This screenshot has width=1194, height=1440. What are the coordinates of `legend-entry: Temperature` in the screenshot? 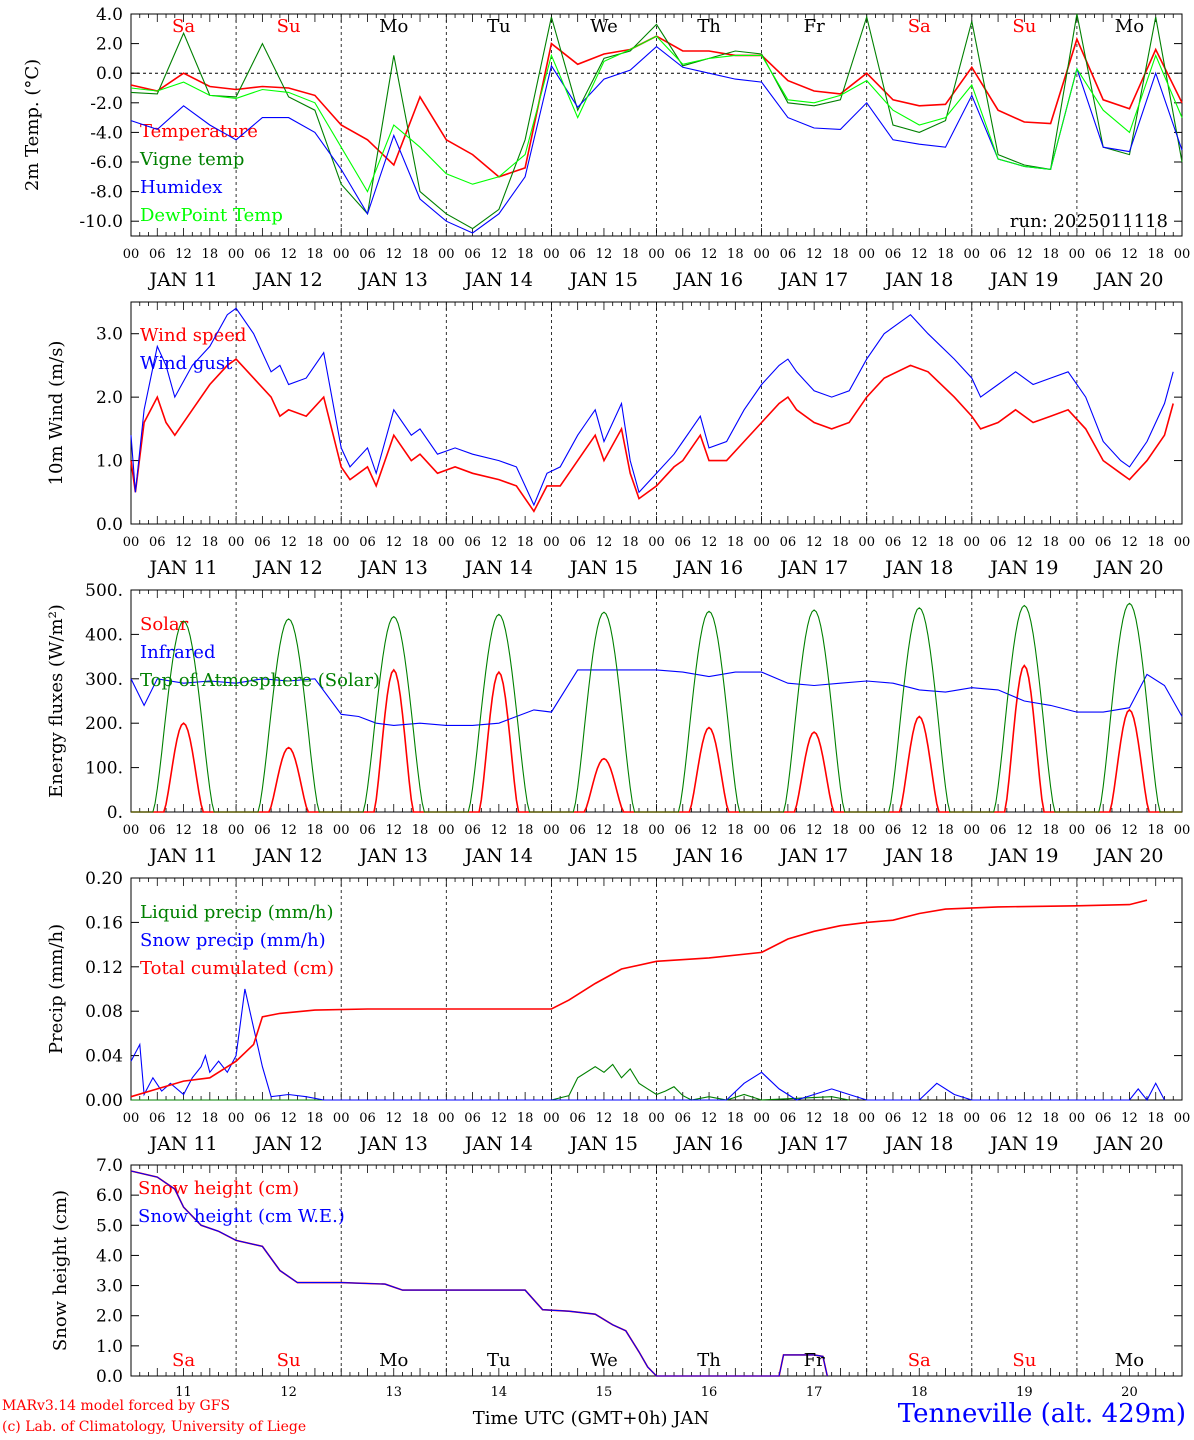 It's located at (199, 131).